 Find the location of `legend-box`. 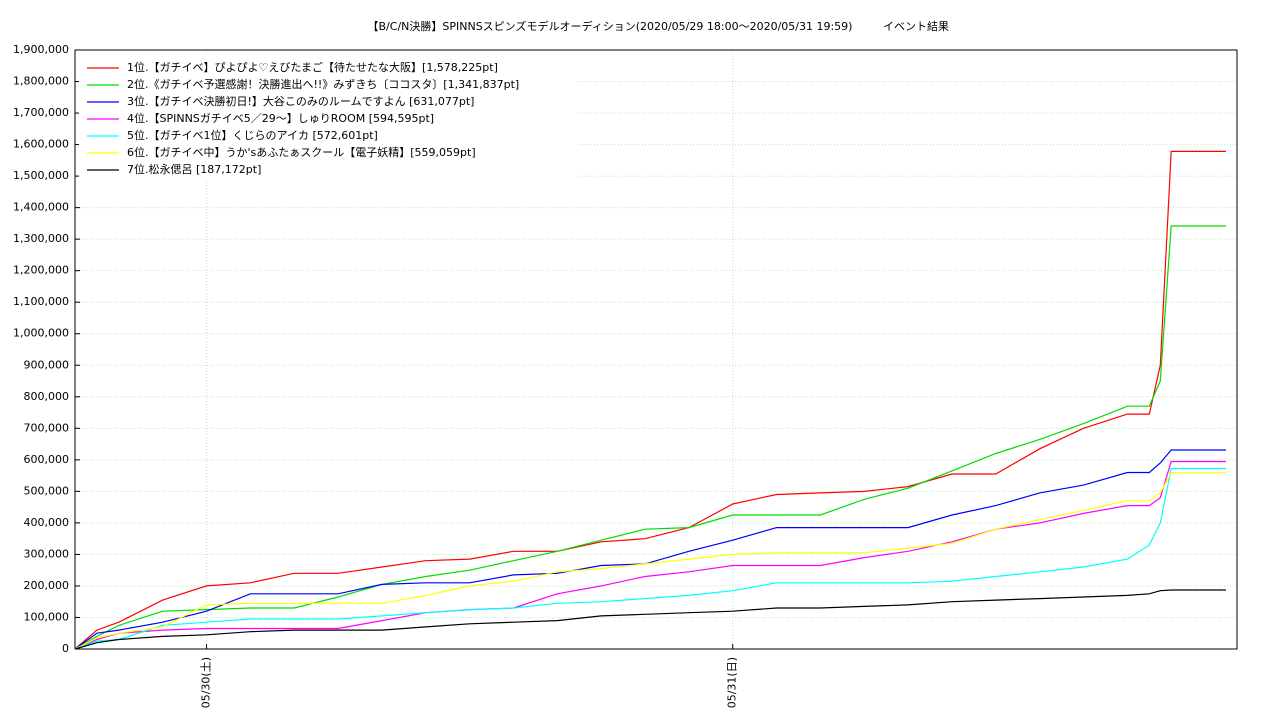

legend-box is located at coordinates (329, 117).